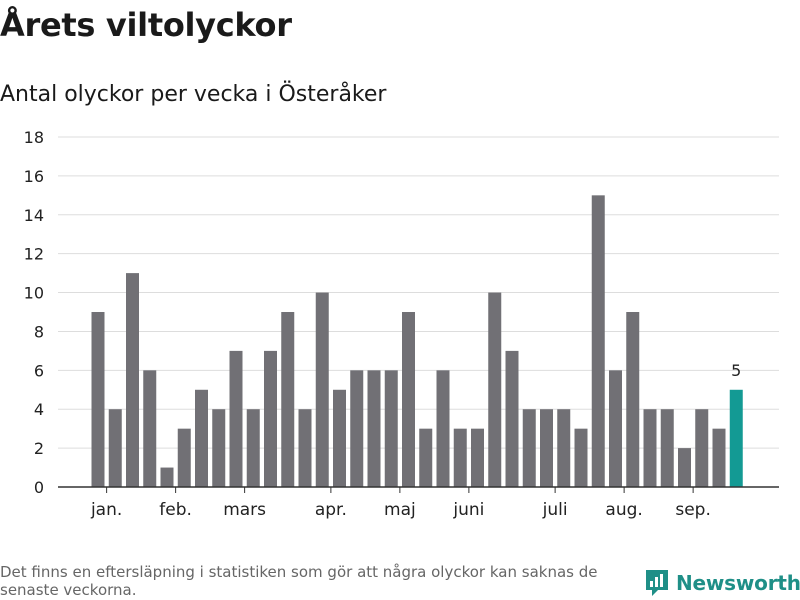  I want to click on y-tick-label: 4, so click(39, 409).